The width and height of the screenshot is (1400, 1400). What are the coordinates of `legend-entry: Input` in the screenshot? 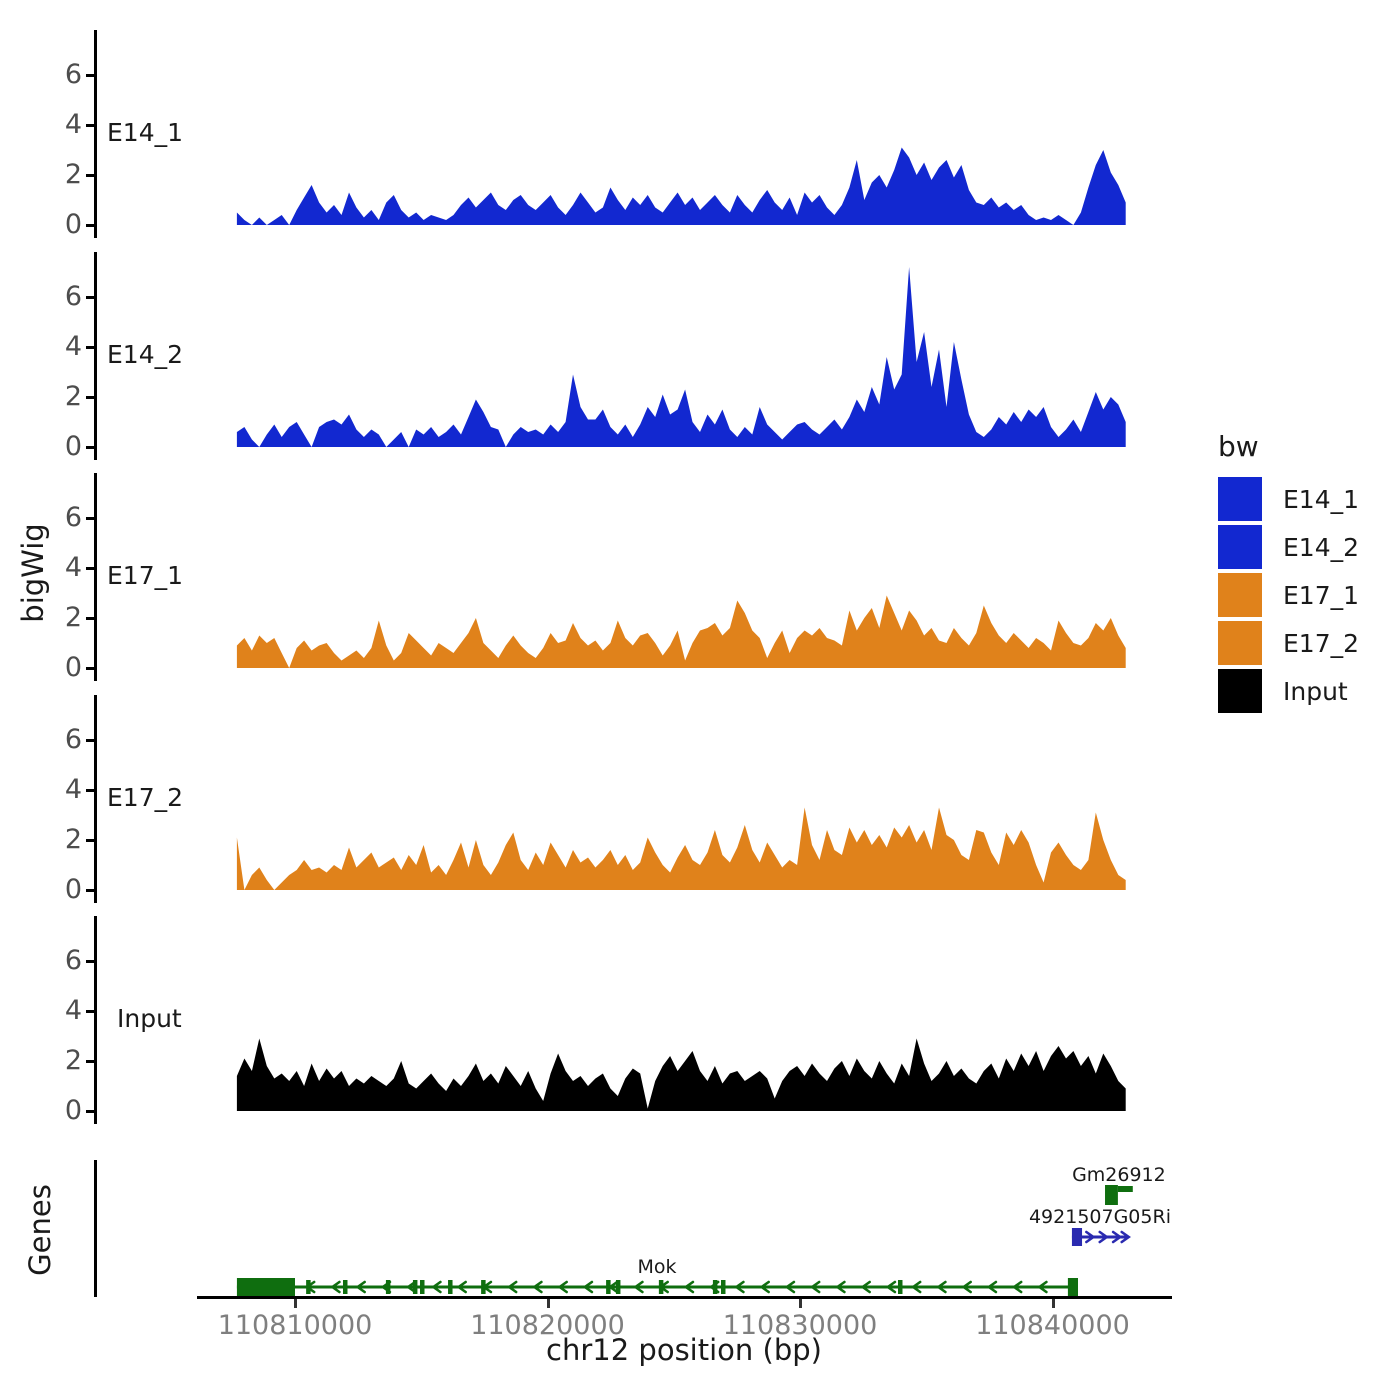 It's located at (1283, 693).